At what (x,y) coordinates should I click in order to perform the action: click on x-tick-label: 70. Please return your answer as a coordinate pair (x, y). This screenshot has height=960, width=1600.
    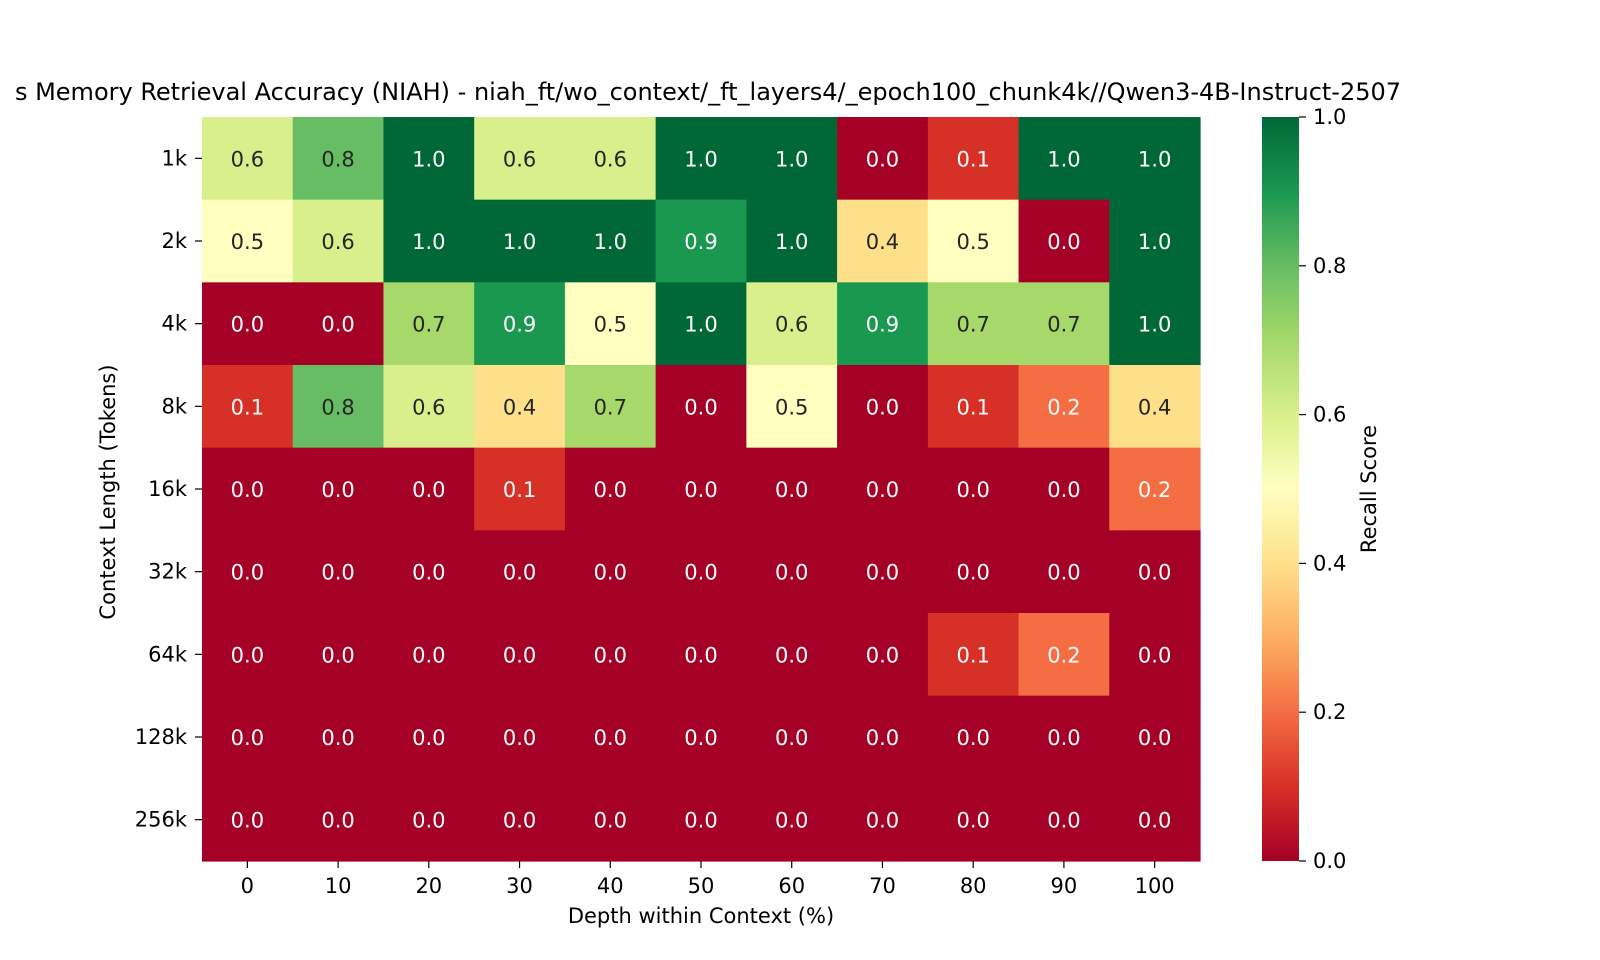
    Looking at the image, I should click on (882, 886).